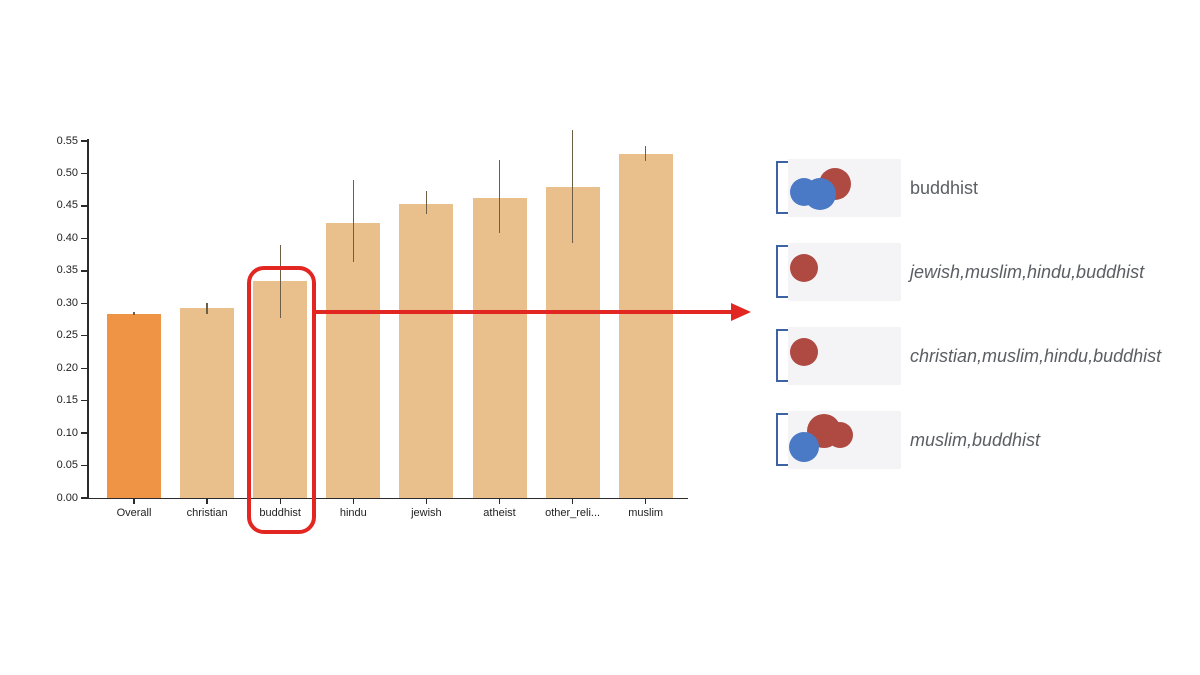 This screenshot has height=675, width=1200. I want to click on error-bar-christian, so click(207, 309).